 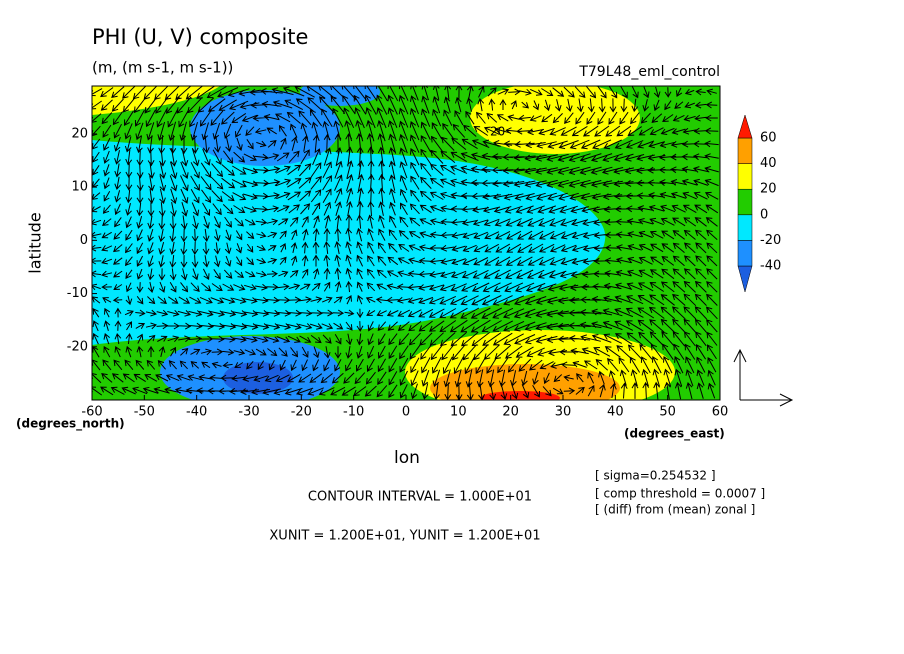 What do you see at coordinates (84, 240) in the screenshot?
I see `y-tick-label: 0` at bounding box center [84, 240].